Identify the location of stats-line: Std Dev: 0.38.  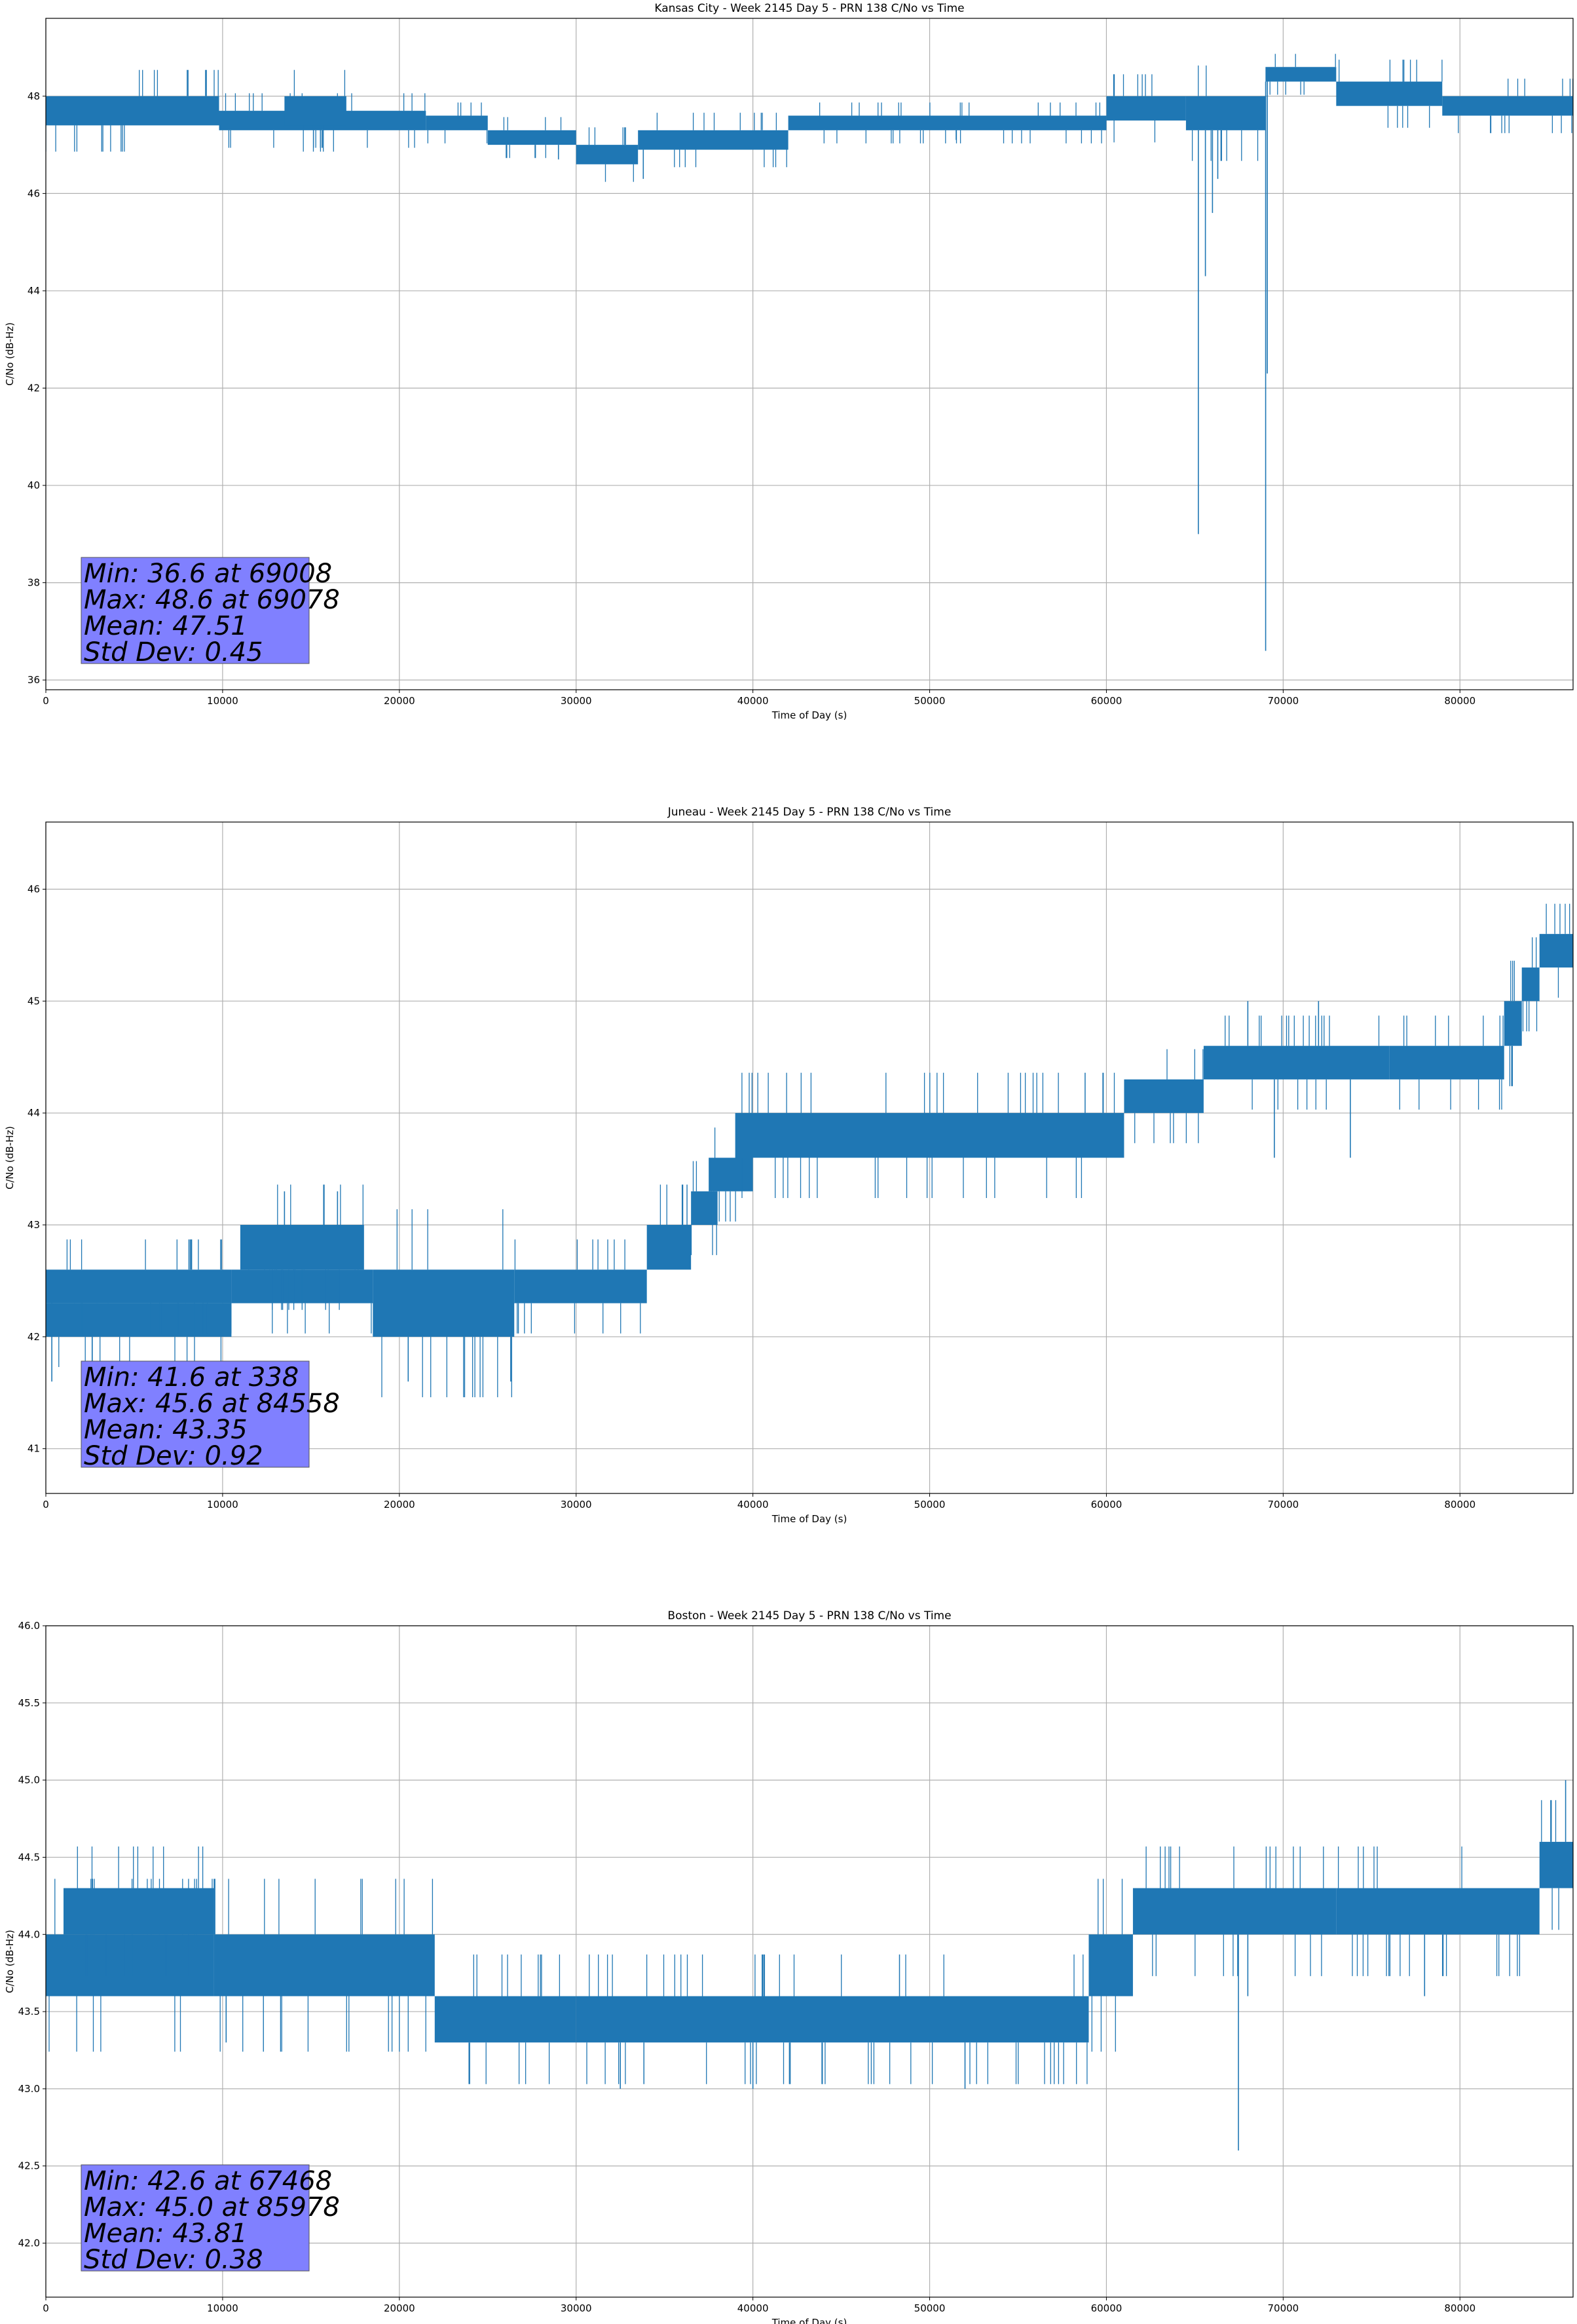
(173, 2260).